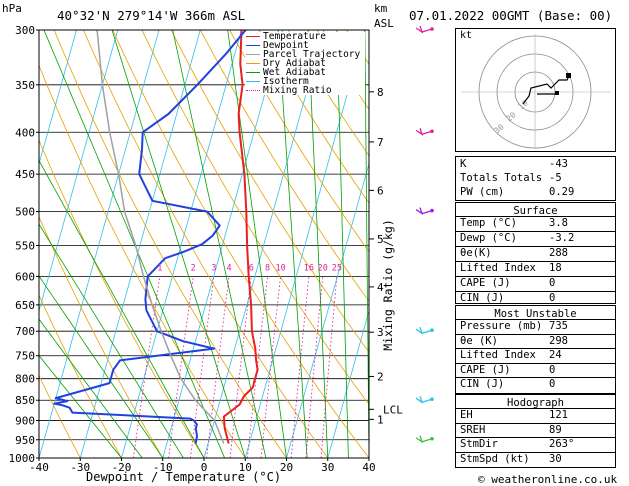  Describe the element at coordinates (267, 268) in the screenshot. I see `mixing-ratio-label: 8` at that location.